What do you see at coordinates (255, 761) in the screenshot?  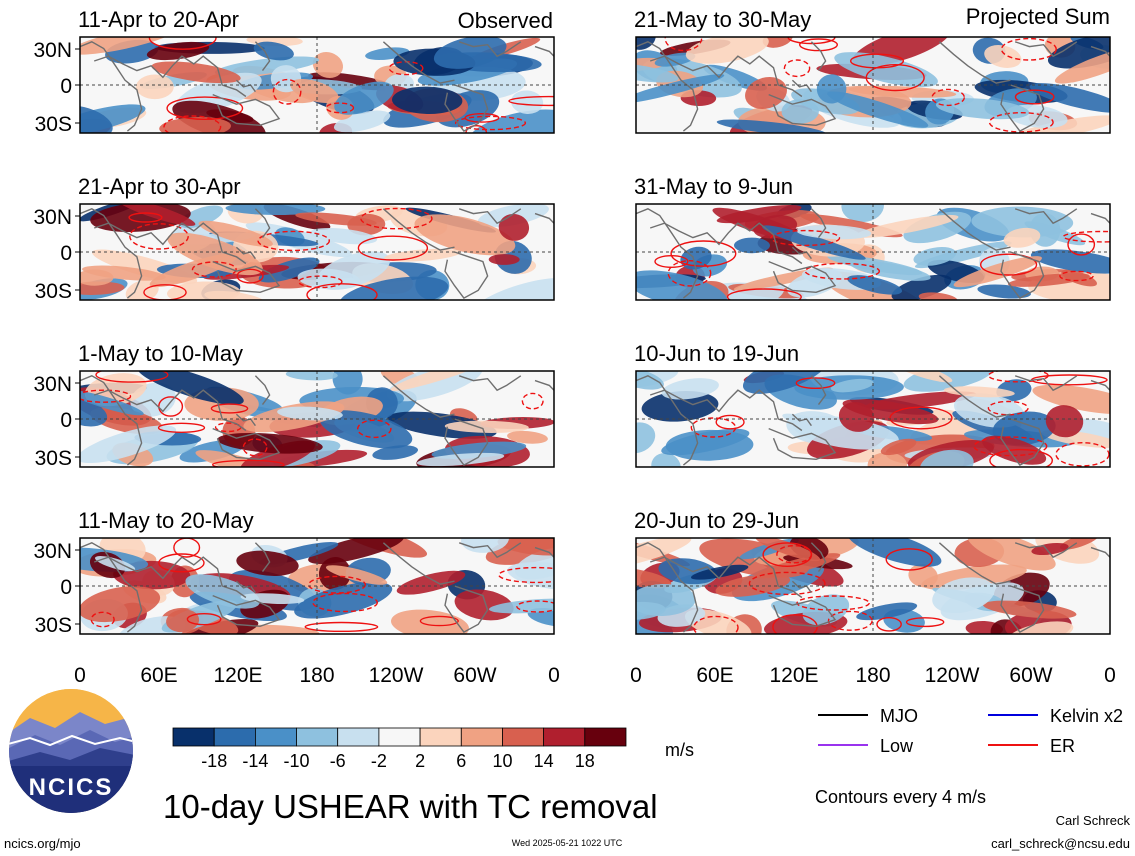 I see `colorbar-tick-label: -14` at bounding box center [255, 761].